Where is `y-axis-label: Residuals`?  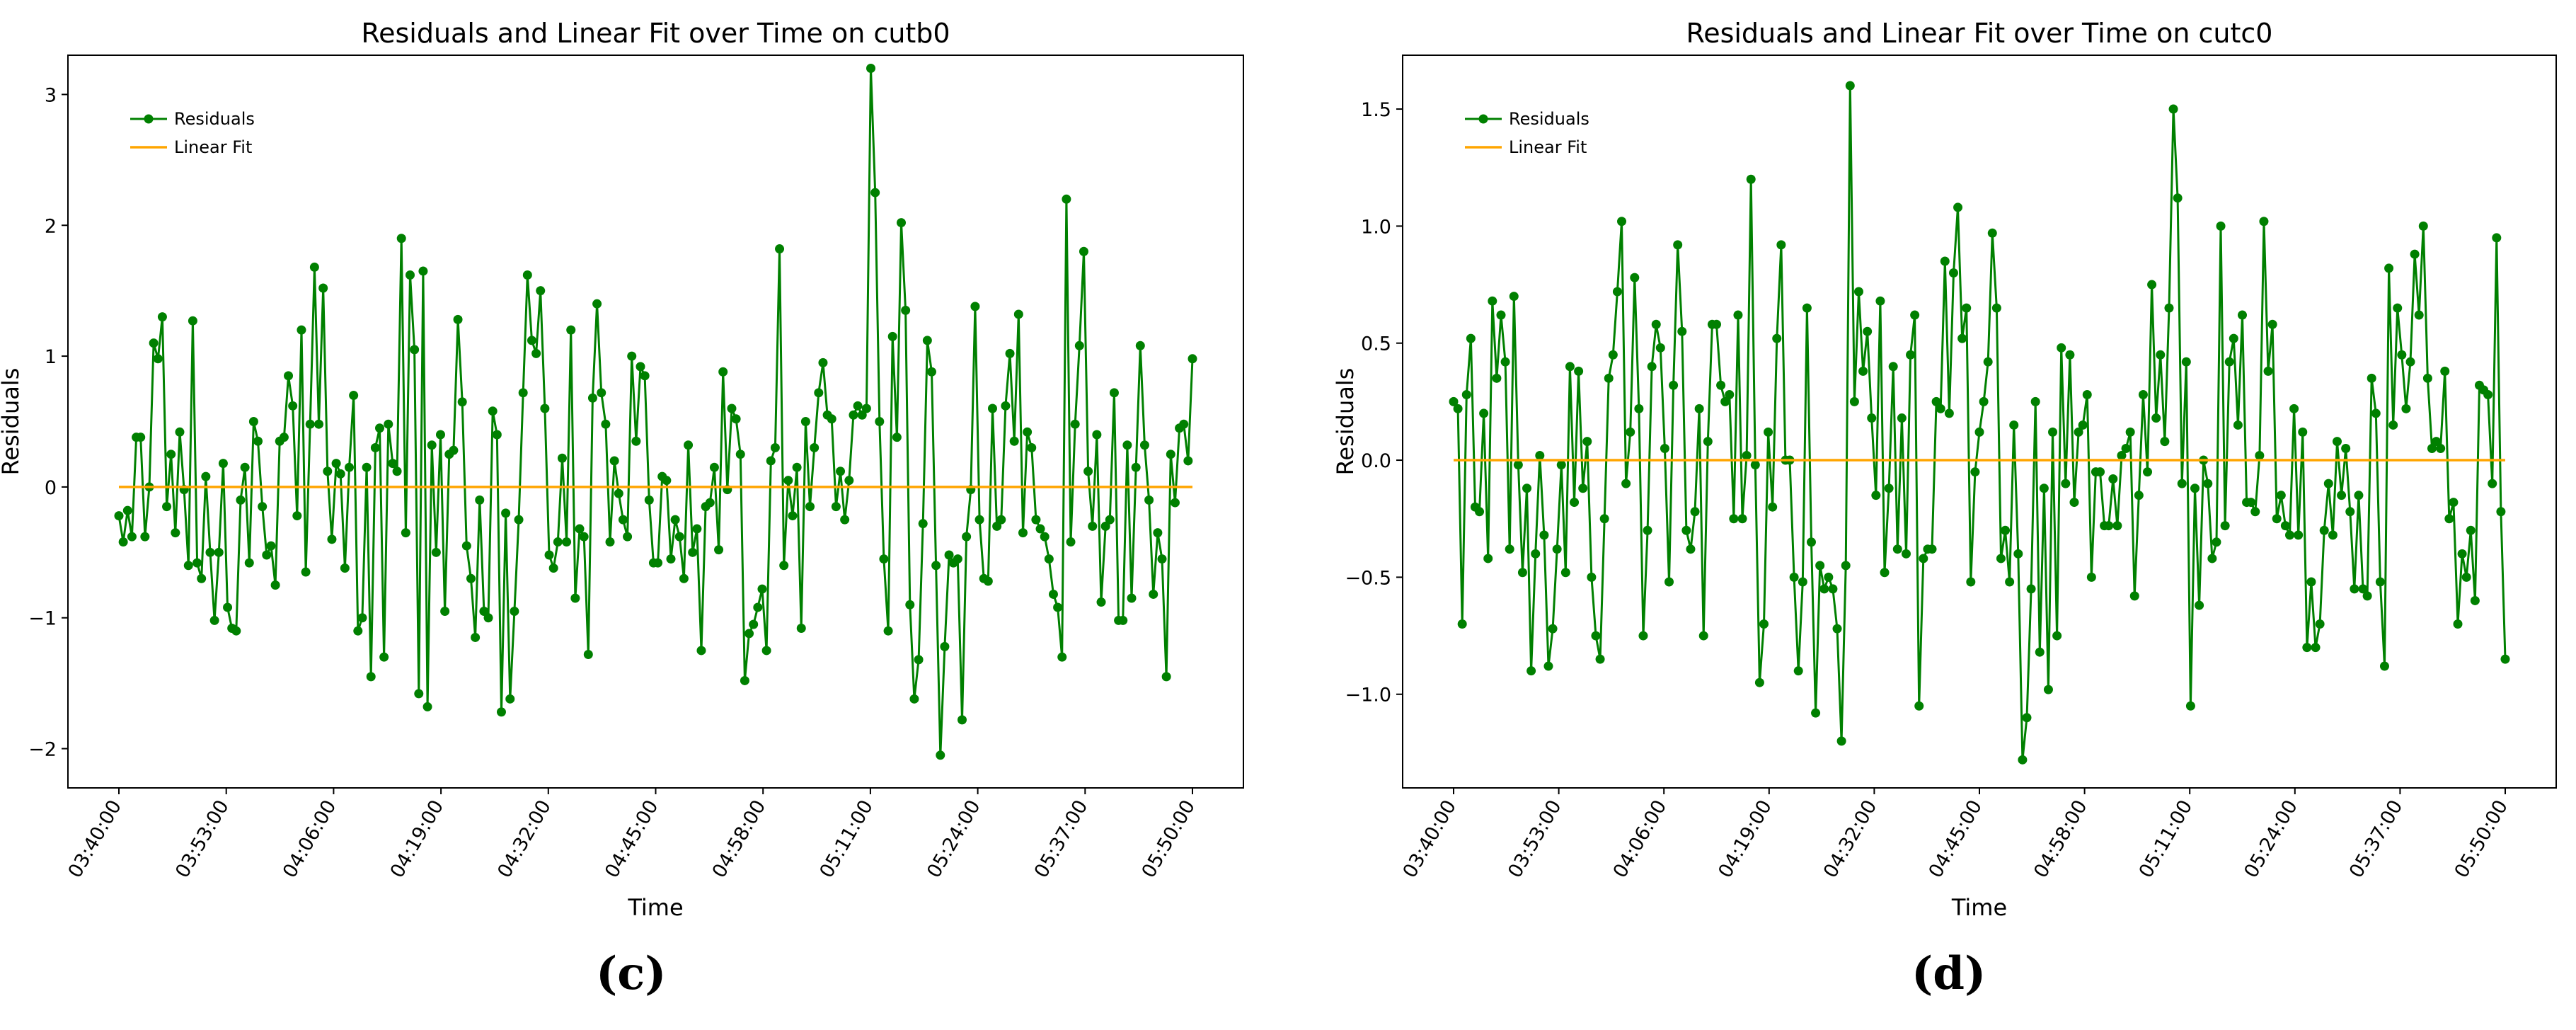 y-axis-label: Residuals is located at coordinates (12, 422).